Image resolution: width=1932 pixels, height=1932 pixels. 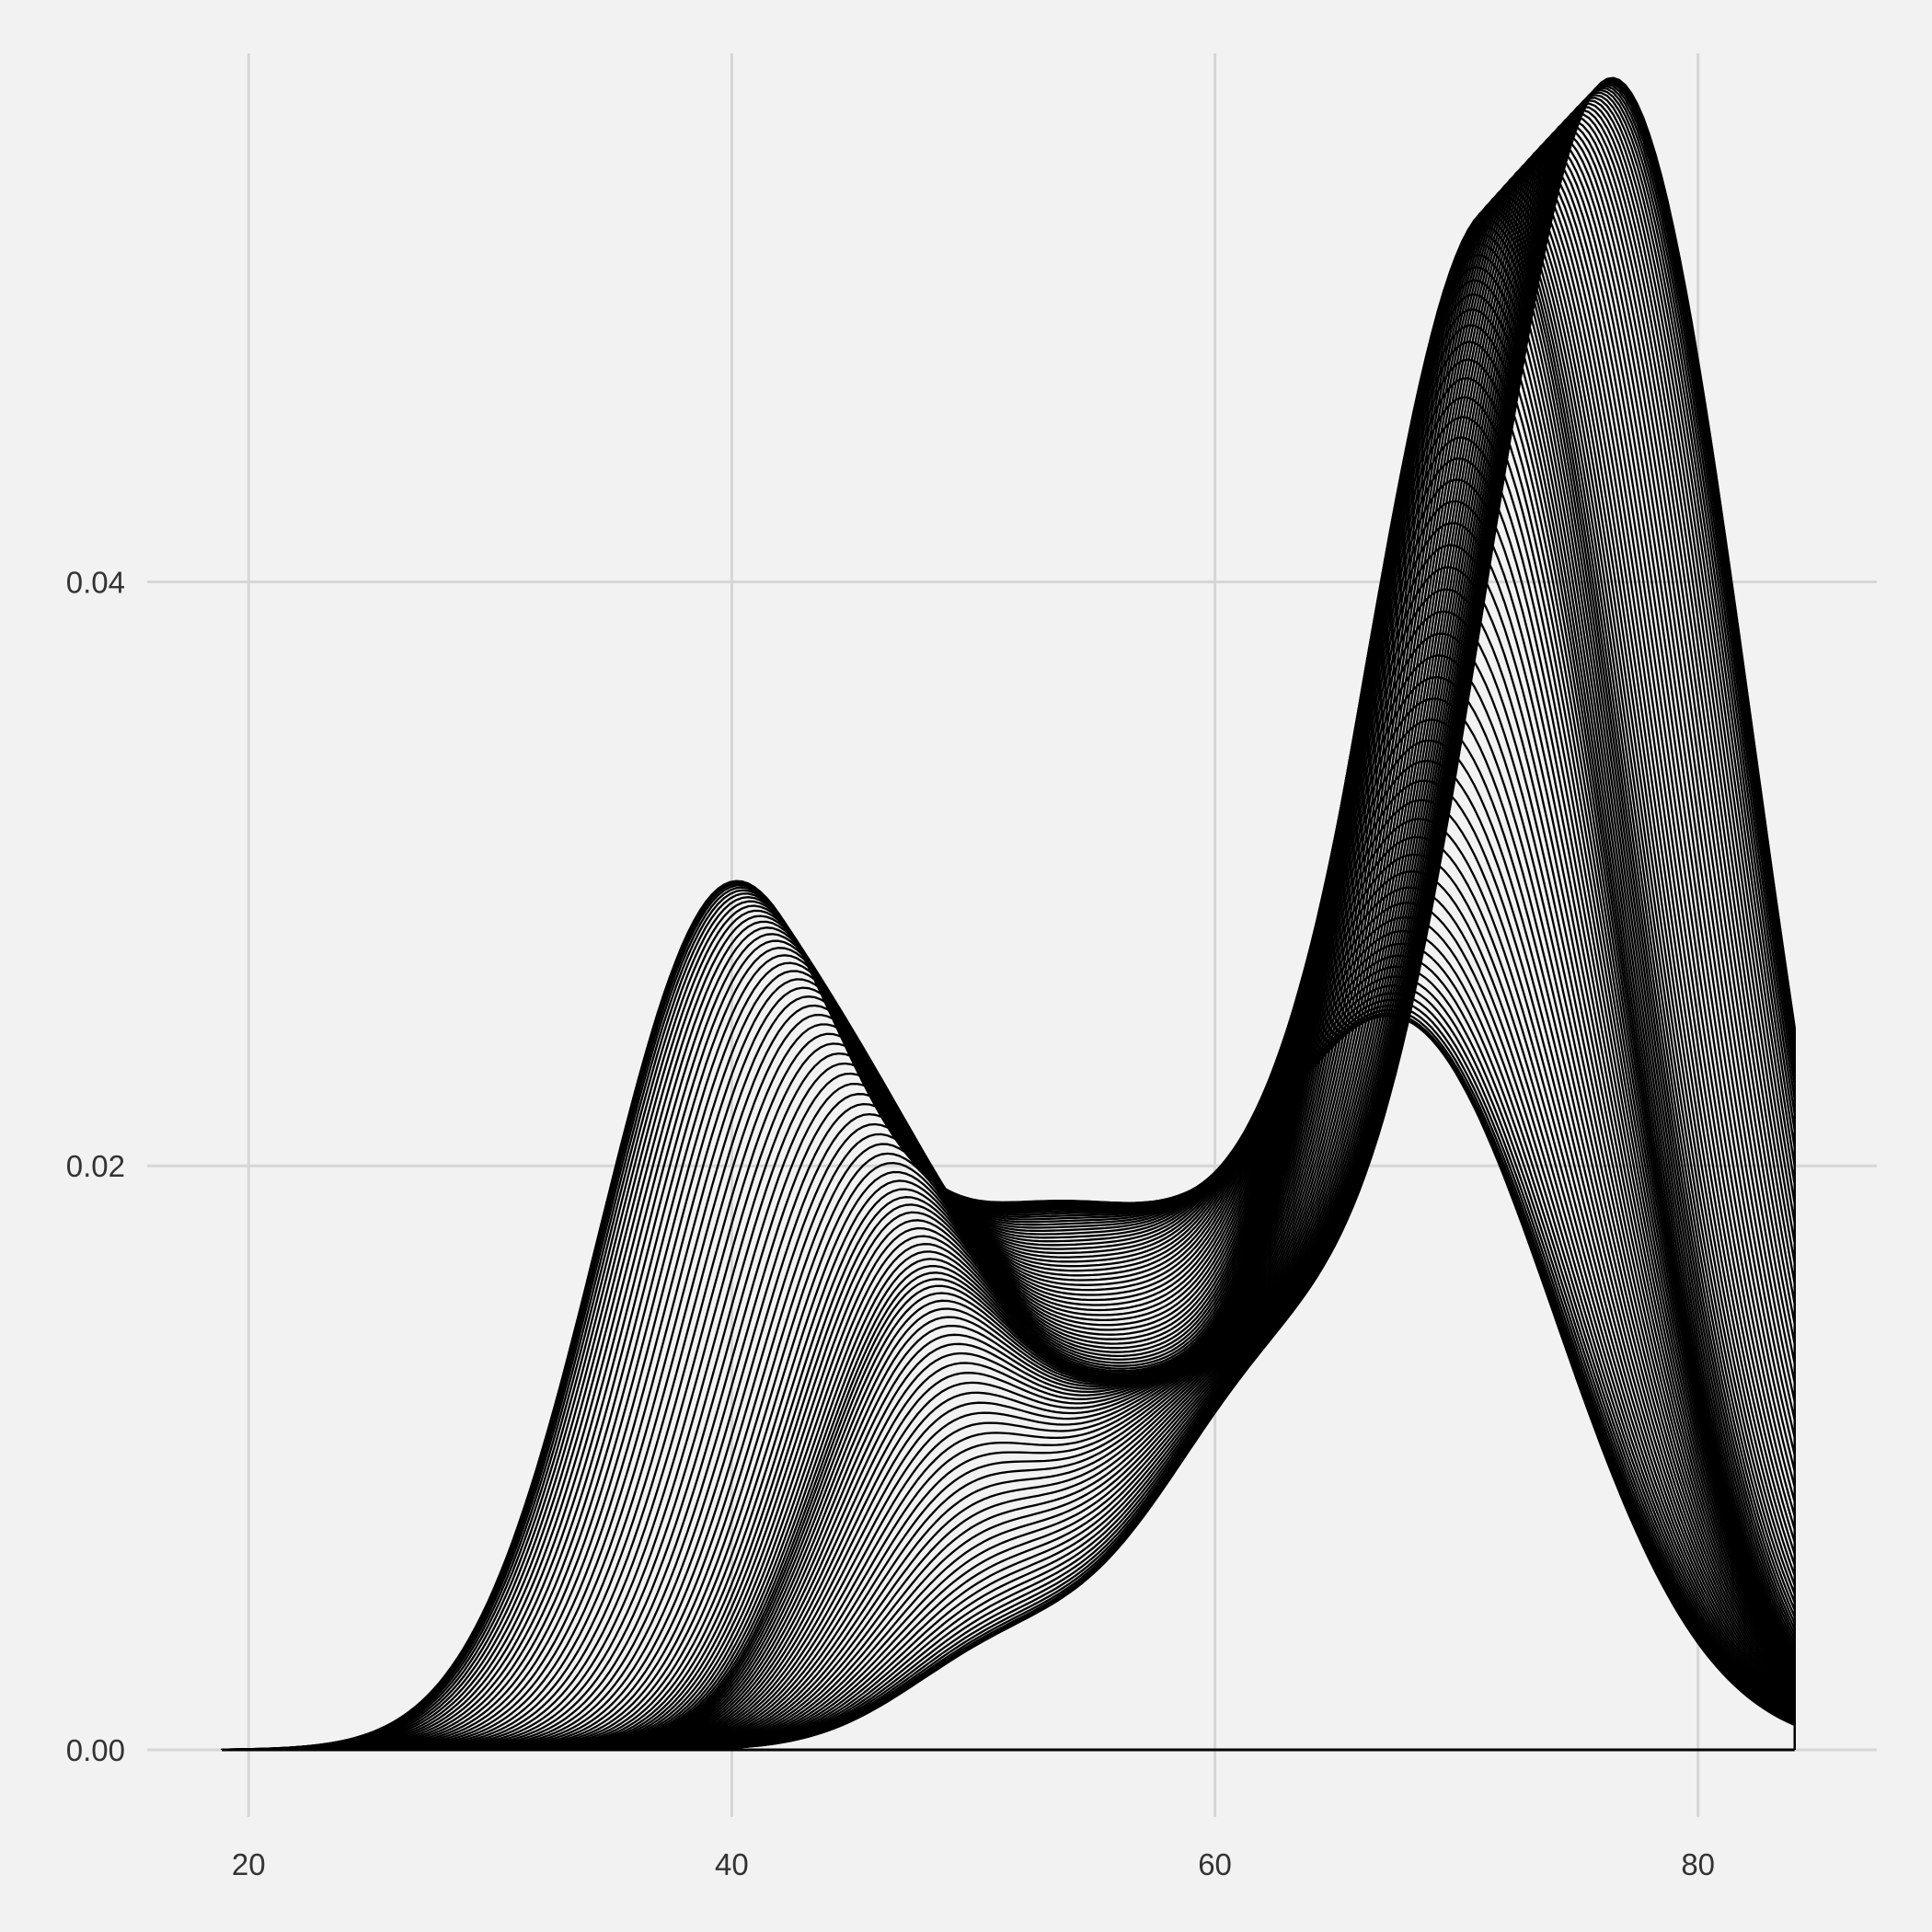 I want to click on y-axis-labels: 0.00 0.02 0.04, so click(x=95, y=1166).